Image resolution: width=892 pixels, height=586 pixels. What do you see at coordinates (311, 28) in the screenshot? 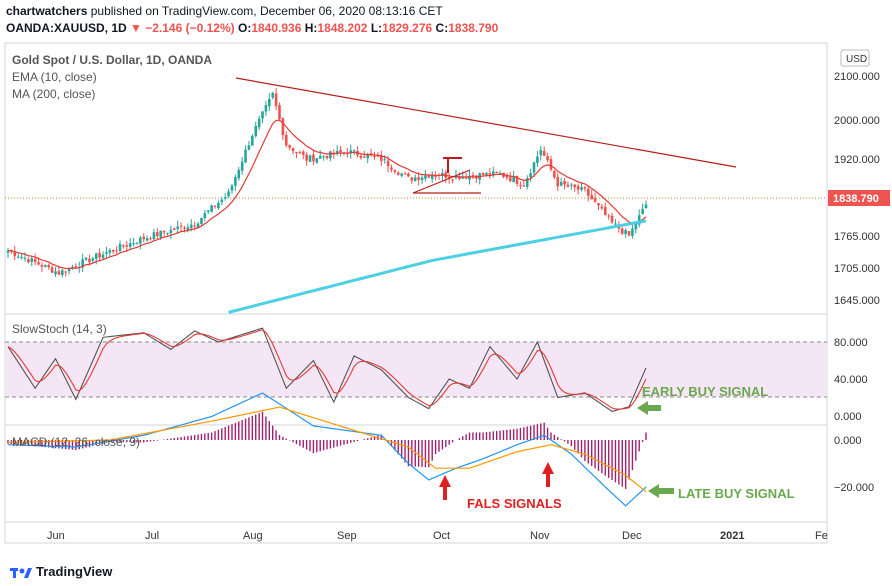
I see `h-label: H:` at bounding box center [311, 28].